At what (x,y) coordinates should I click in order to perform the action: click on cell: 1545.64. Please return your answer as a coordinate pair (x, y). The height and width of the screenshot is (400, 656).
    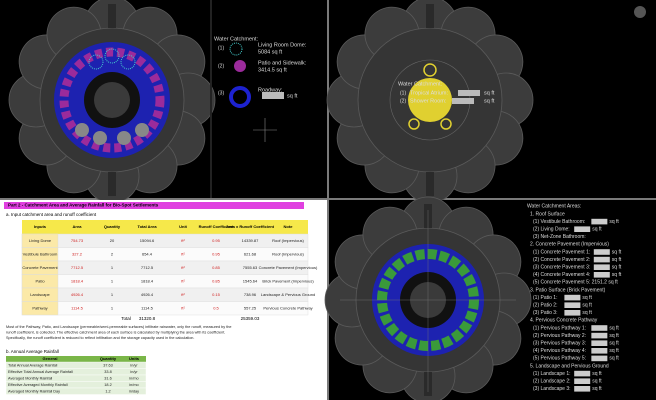
    Looking at the image, I should click on (250, 280).